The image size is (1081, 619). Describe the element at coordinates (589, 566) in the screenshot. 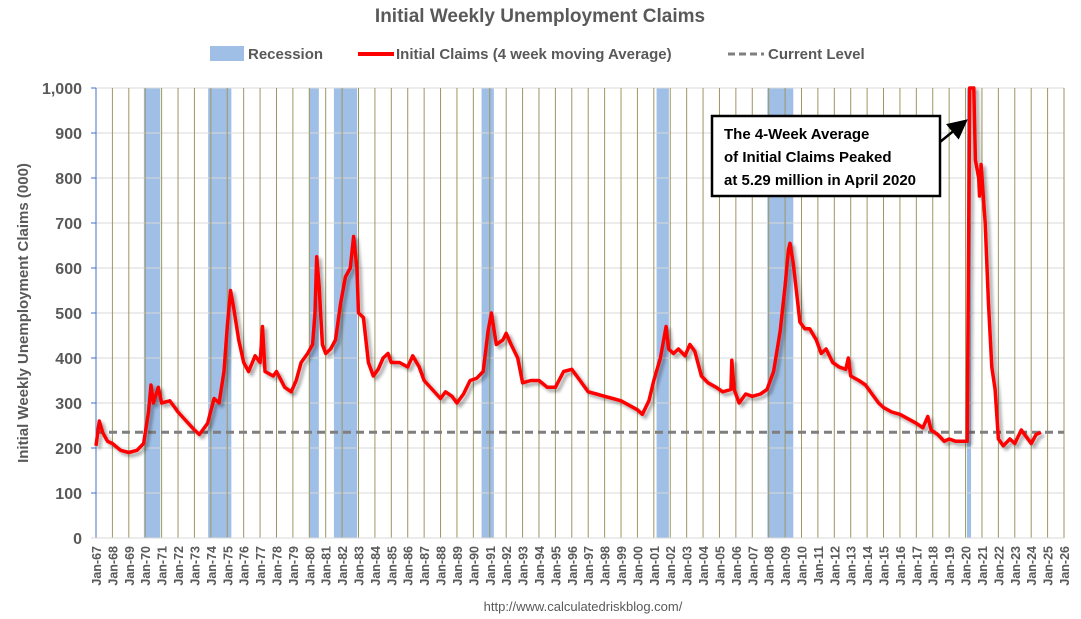

I see `x-tick-label: Jan-97` at that location.